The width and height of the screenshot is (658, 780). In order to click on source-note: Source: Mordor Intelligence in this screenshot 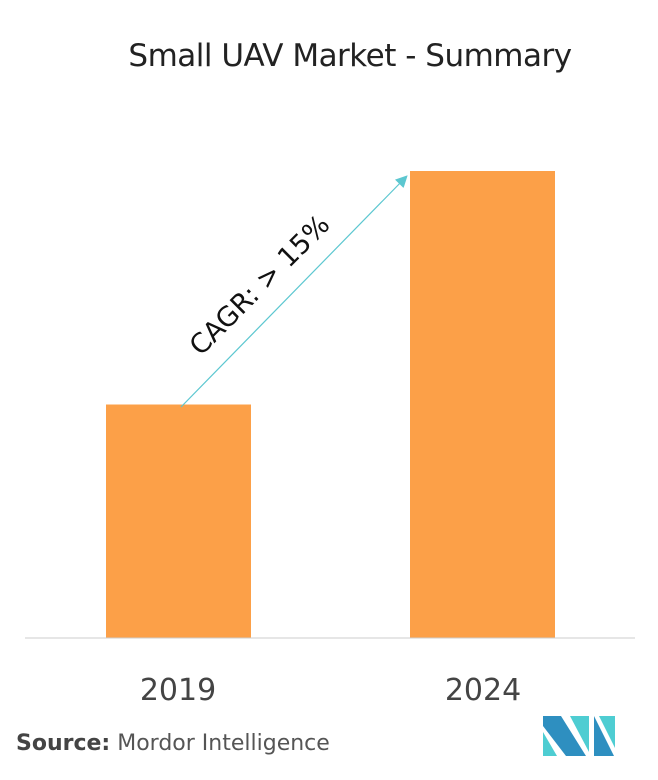, I will do `click(173, 743)`.